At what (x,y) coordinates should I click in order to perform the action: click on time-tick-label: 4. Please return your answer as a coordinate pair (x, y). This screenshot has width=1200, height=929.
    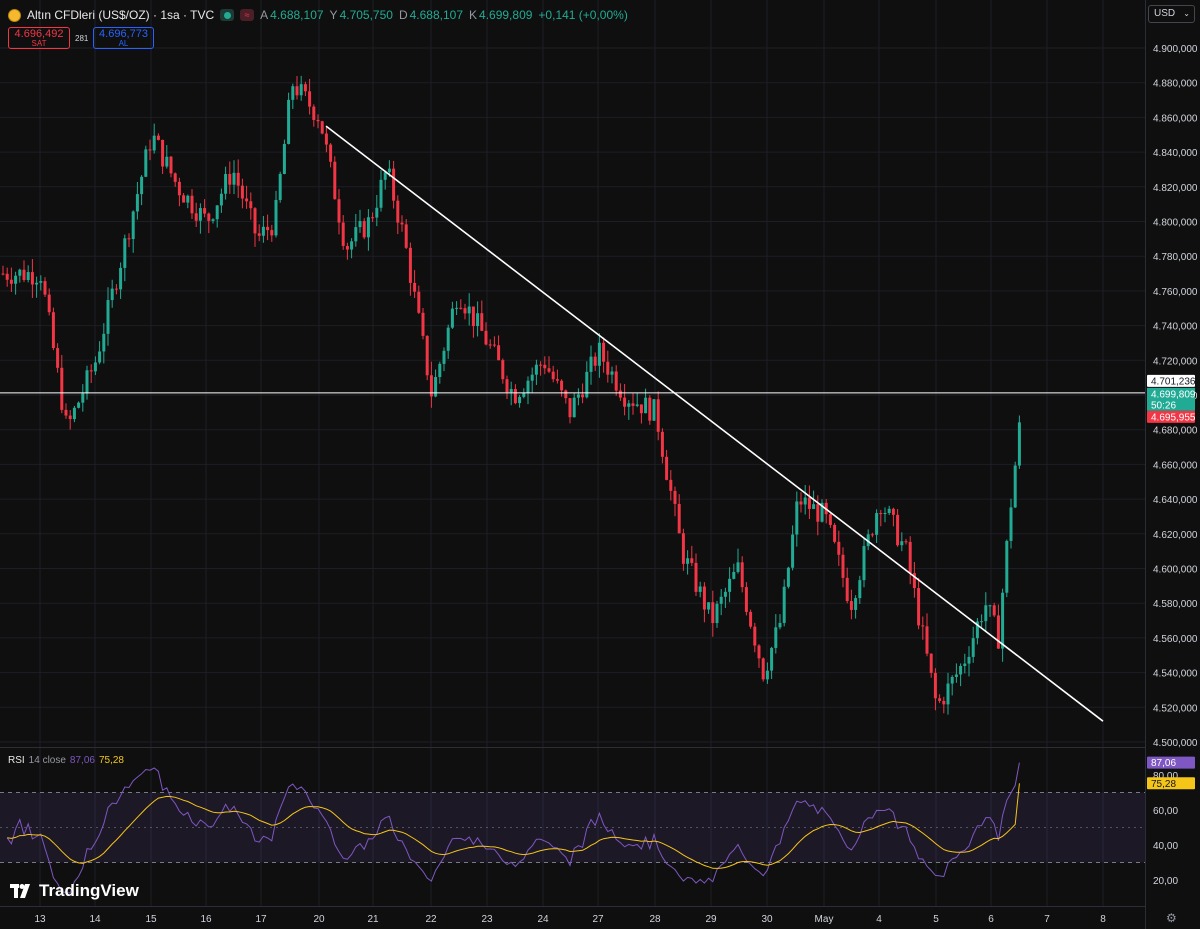
    Looking at the image, I should click on (879, 919).